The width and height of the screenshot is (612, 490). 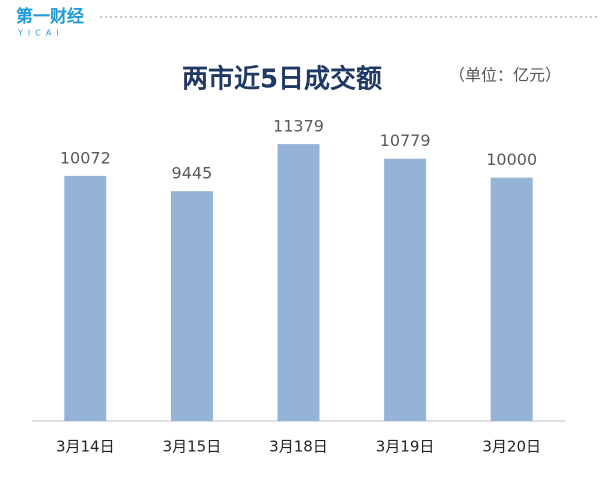 What do you see at coordinates (282, 79) in the screenshot?
I see `chart-title: 两市近5日成交额` at bounding box center [282, 79].